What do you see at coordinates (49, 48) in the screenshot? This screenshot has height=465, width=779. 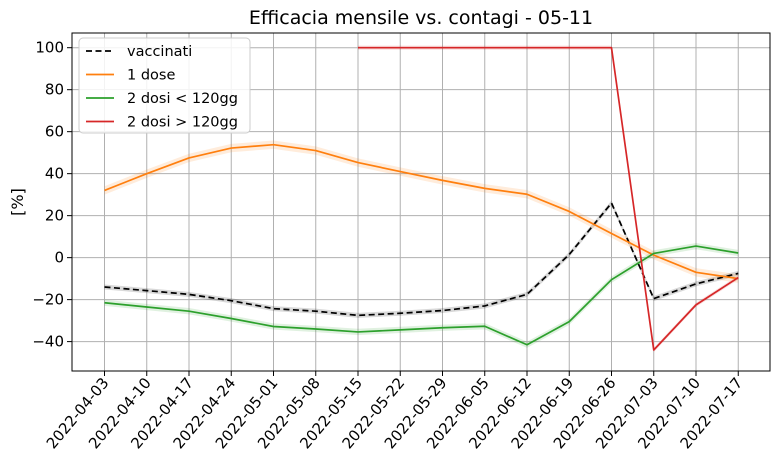 I see `y-tick-label: 100` at bounding box center [49, 48].